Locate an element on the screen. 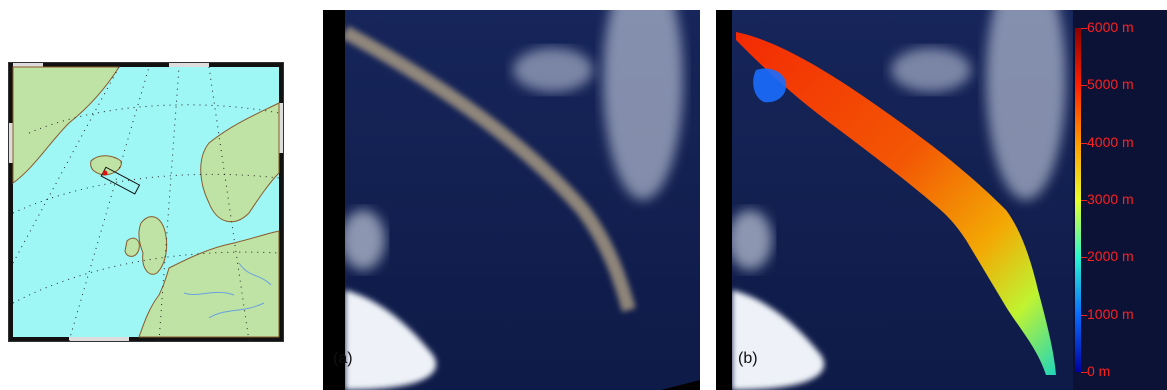 The height and width of the screenshot is (390, 1167). low-plume-patch is located at coordinates (770, 85).